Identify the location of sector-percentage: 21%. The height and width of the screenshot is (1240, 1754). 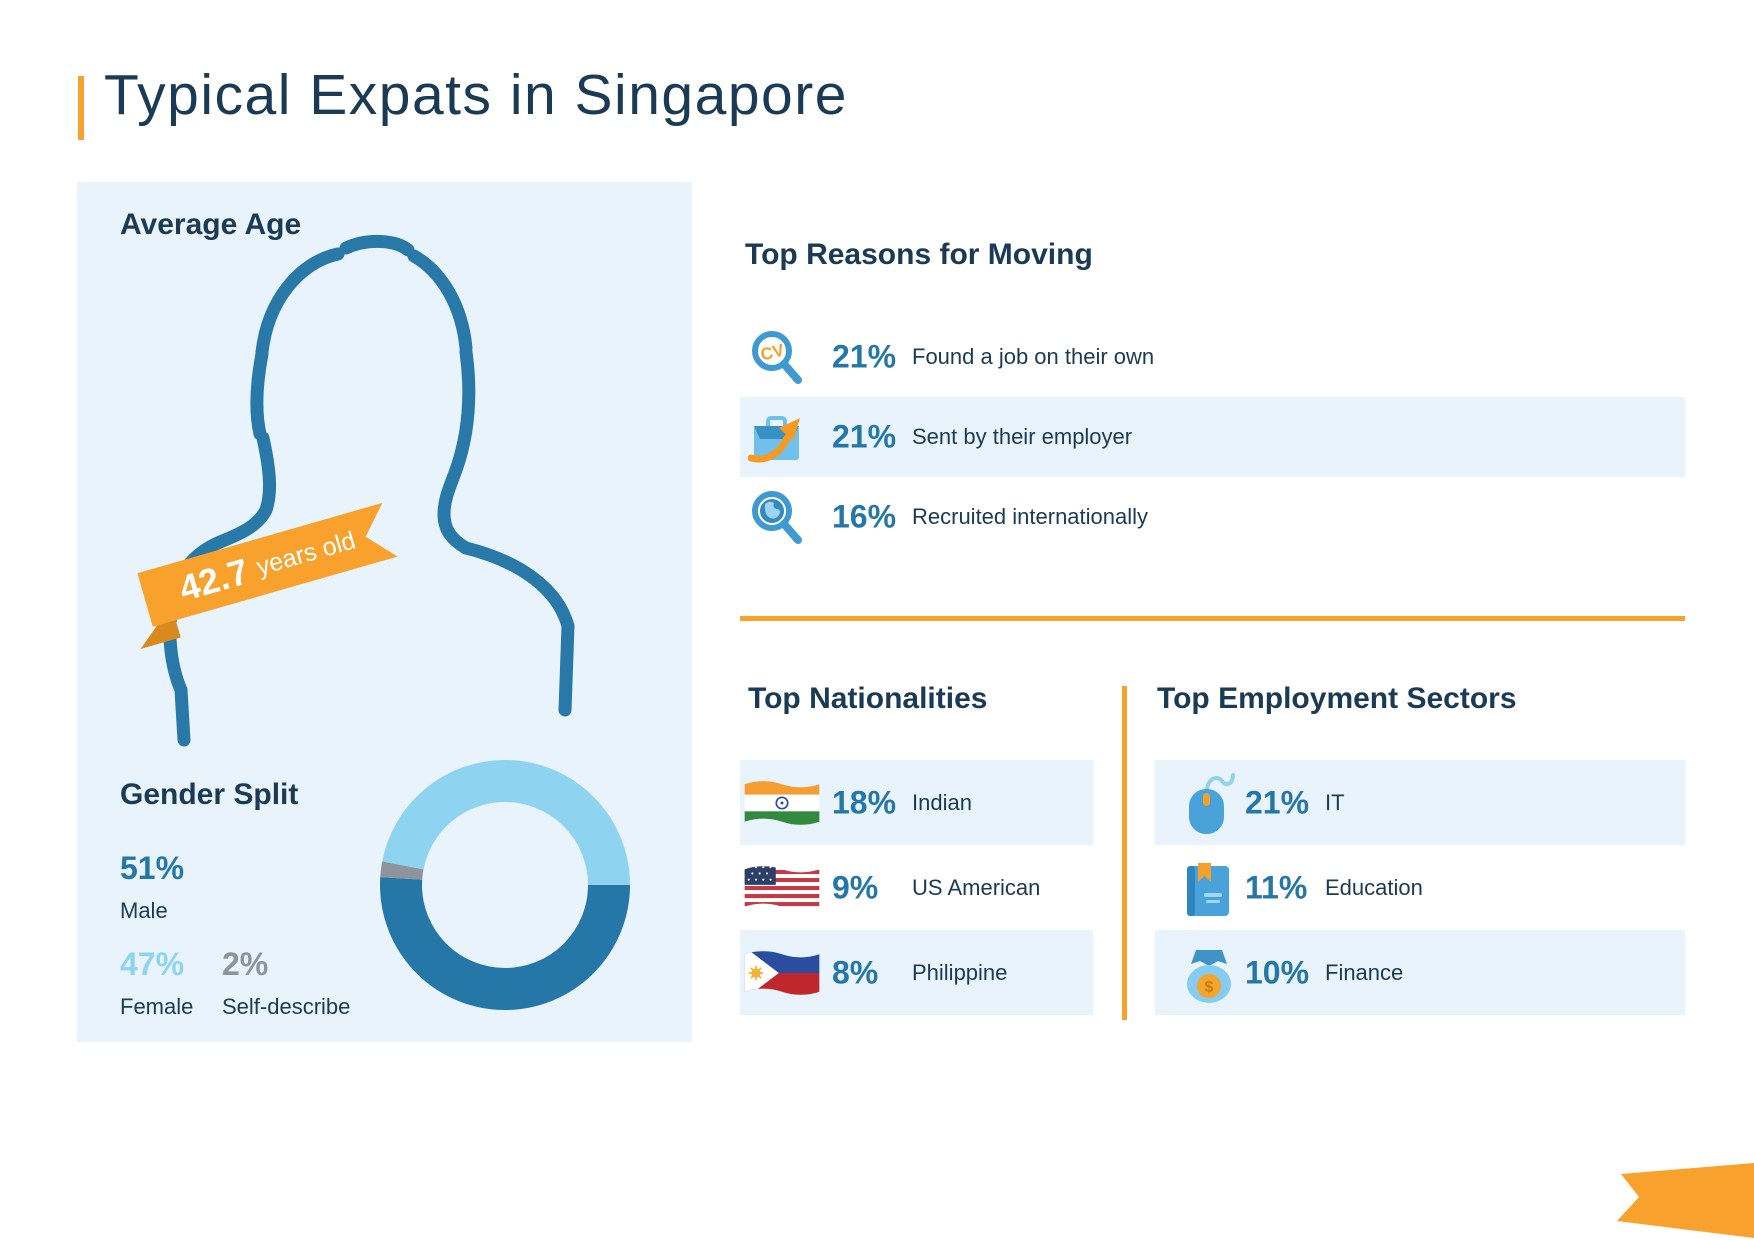
(1277, 802).